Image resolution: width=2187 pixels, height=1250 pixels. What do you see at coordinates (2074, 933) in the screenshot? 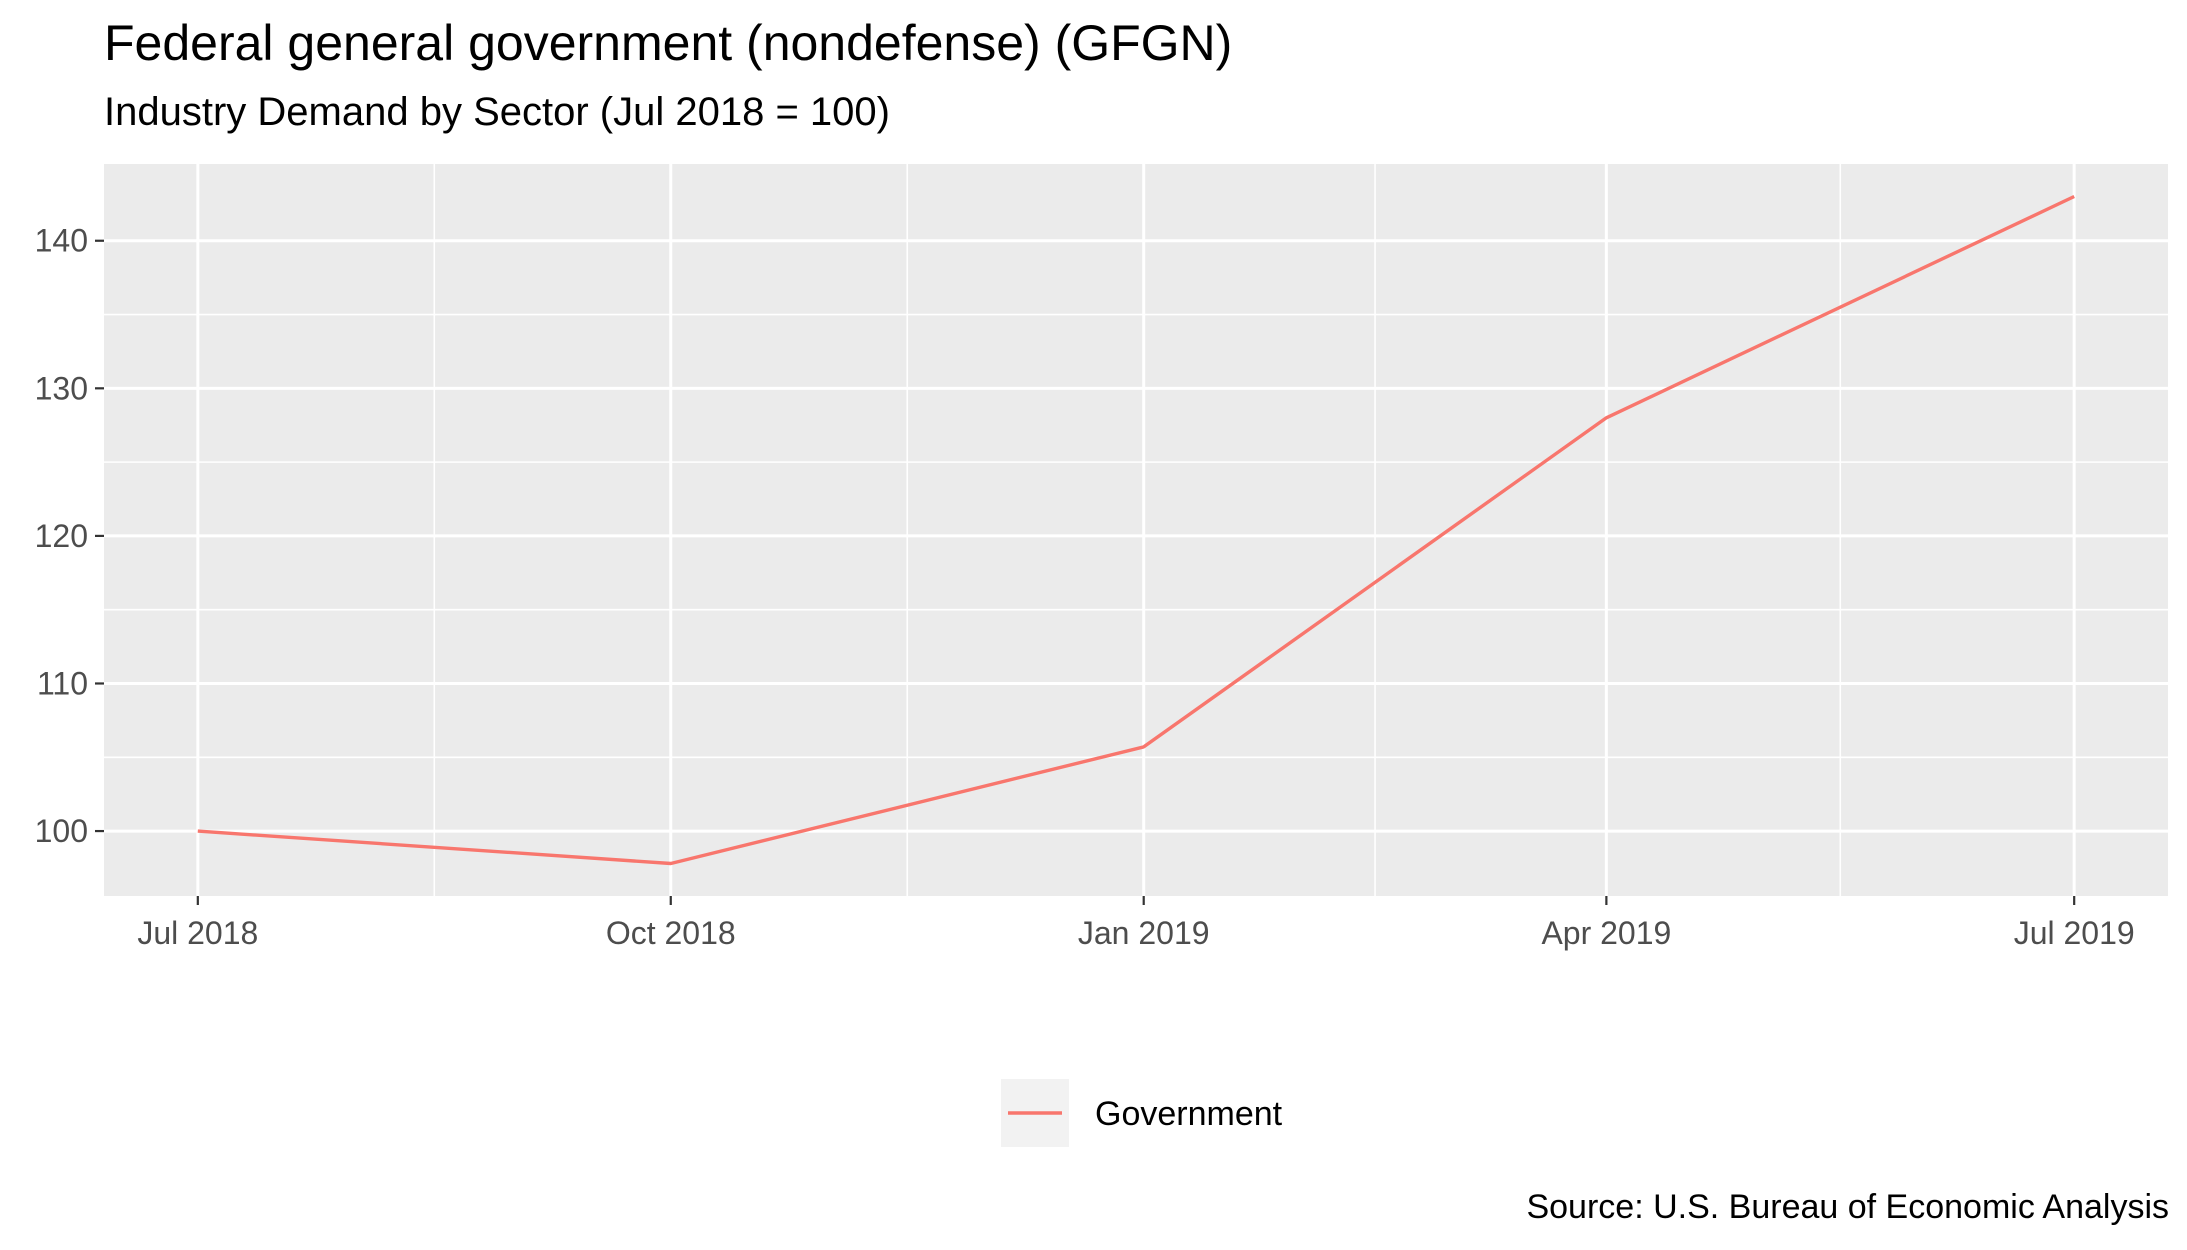
I see `x-tick-label: Jul 2019` at bounding box center [2074, 933].